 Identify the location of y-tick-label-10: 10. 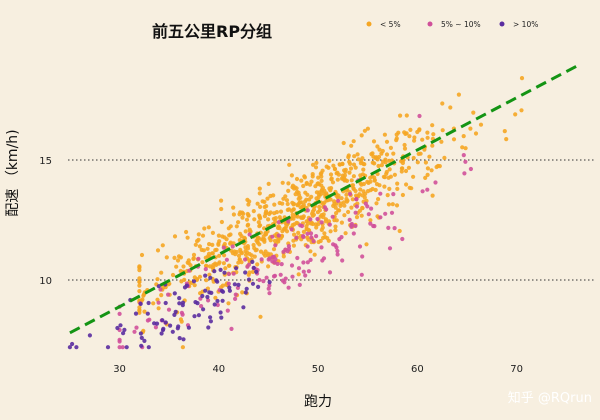
(45, 281).